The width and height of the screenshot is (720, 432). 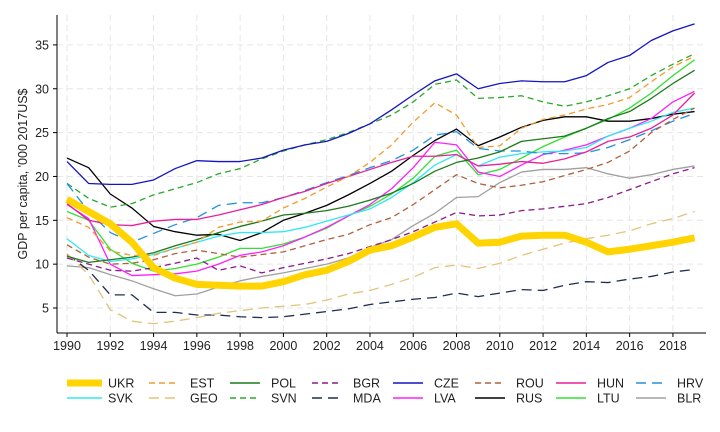 I want to click on x-tick-label: 1990, so click(x=67, y=346).